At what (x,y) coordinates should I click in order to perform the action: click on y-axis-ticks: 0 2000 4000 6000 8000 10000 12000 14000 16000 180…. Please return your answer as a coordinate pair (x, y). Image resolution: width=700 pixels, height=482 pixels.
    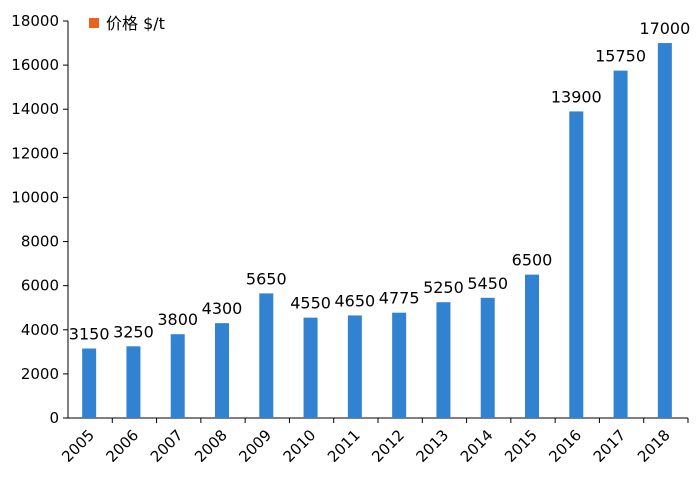
    Looking at the image, I should click on (39, 219).